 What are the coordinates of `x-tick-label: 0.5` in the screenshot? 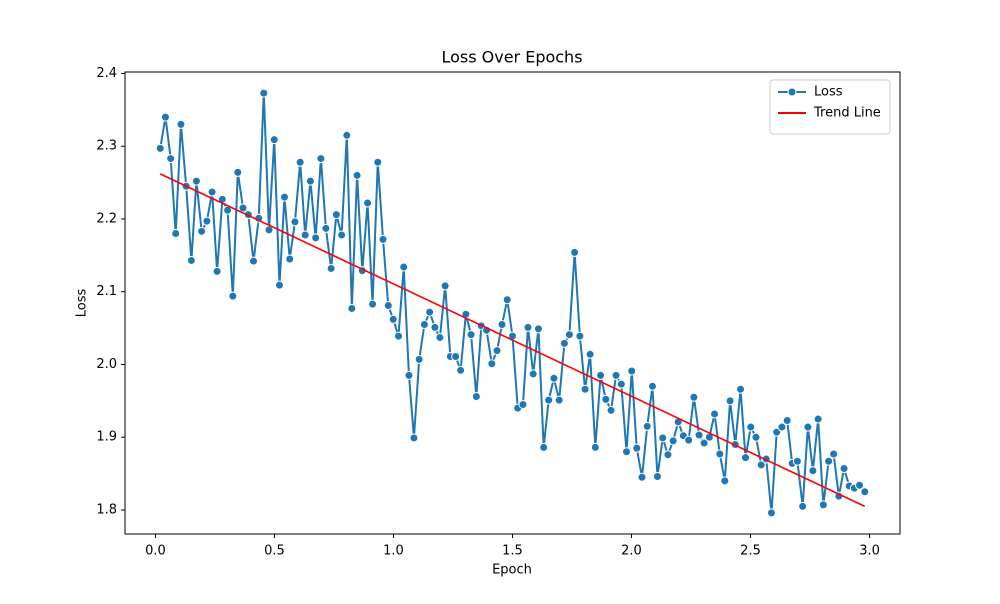 It's located at (274, 551).